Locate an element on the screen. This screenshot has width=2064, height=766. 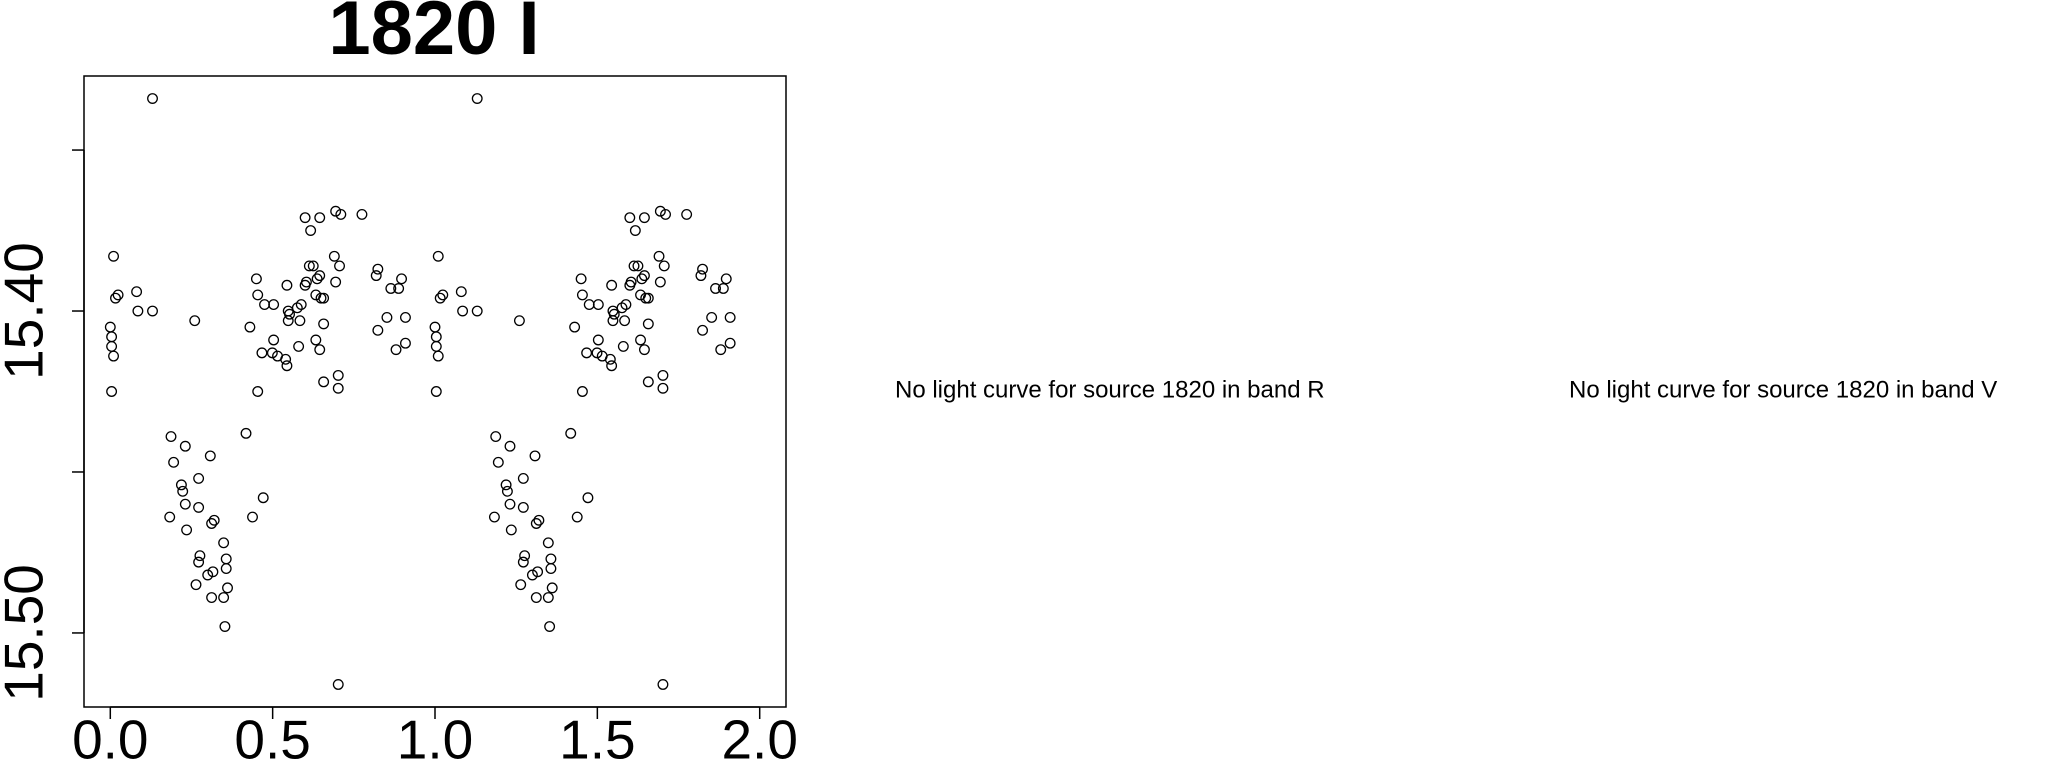
chart-title: 1820 I is located at coordinates (433, 35).